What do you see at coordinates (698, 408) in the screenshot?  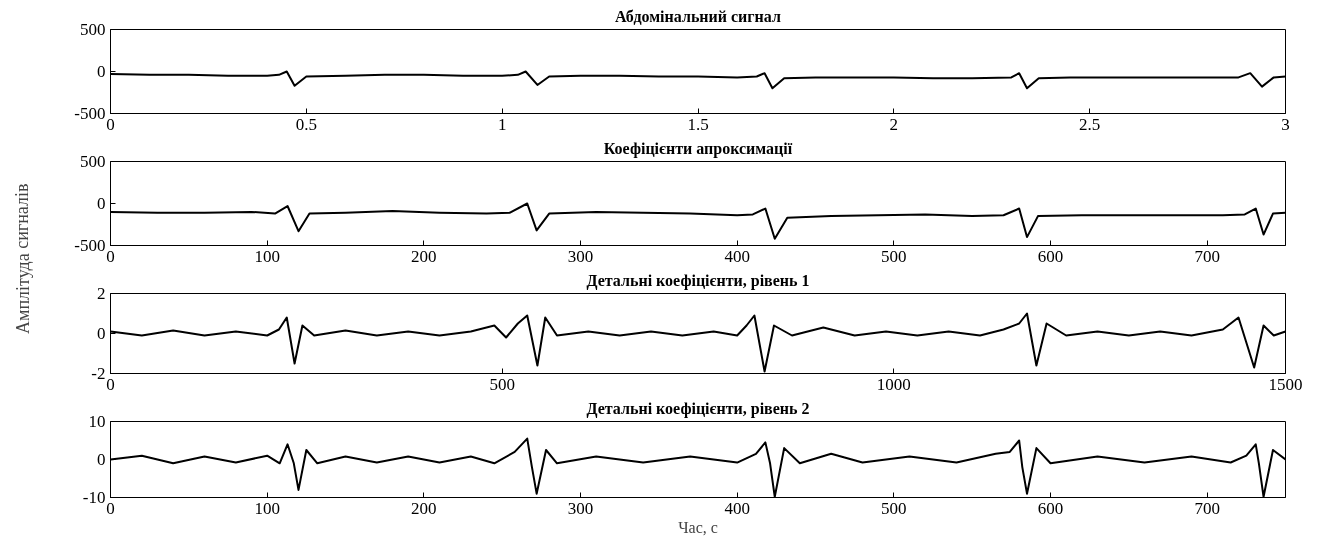 I see `chart-title: Детальні коефіцієнти, рівень 2` at bounding box center [698, 408].